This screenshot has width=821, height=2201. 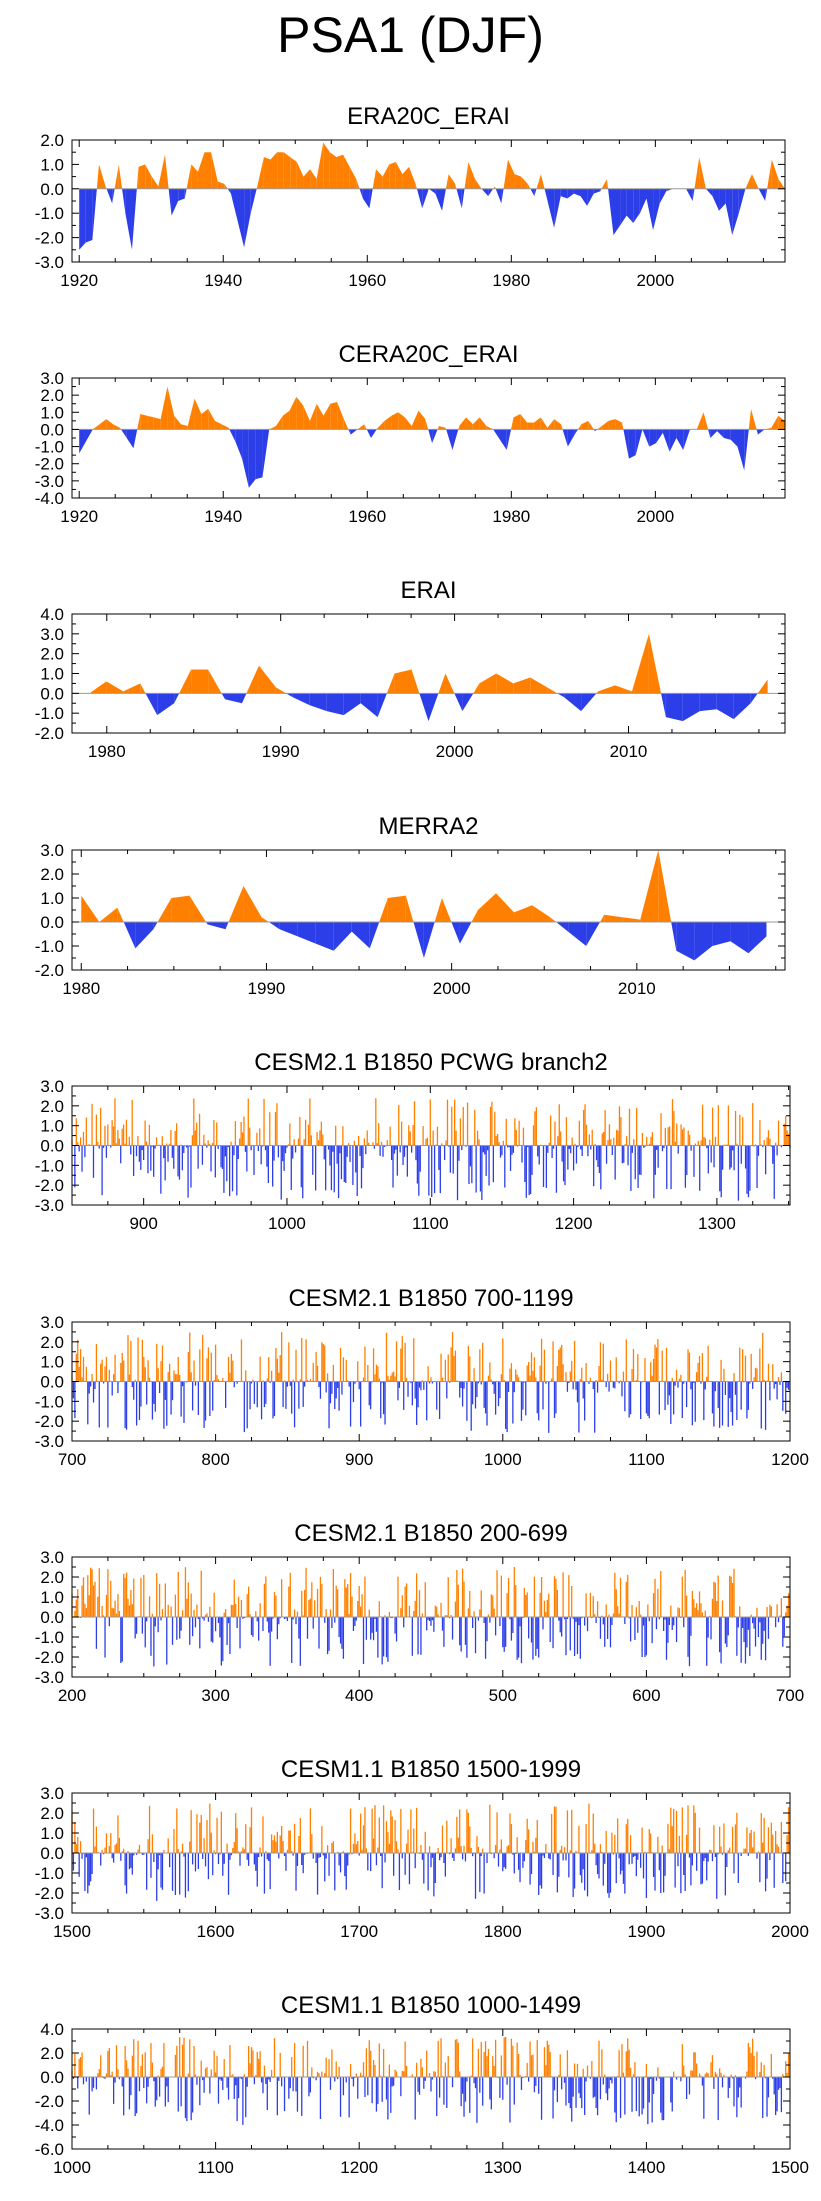 I want to click on x-tick-label: 1920, so click(x=79, y=516).